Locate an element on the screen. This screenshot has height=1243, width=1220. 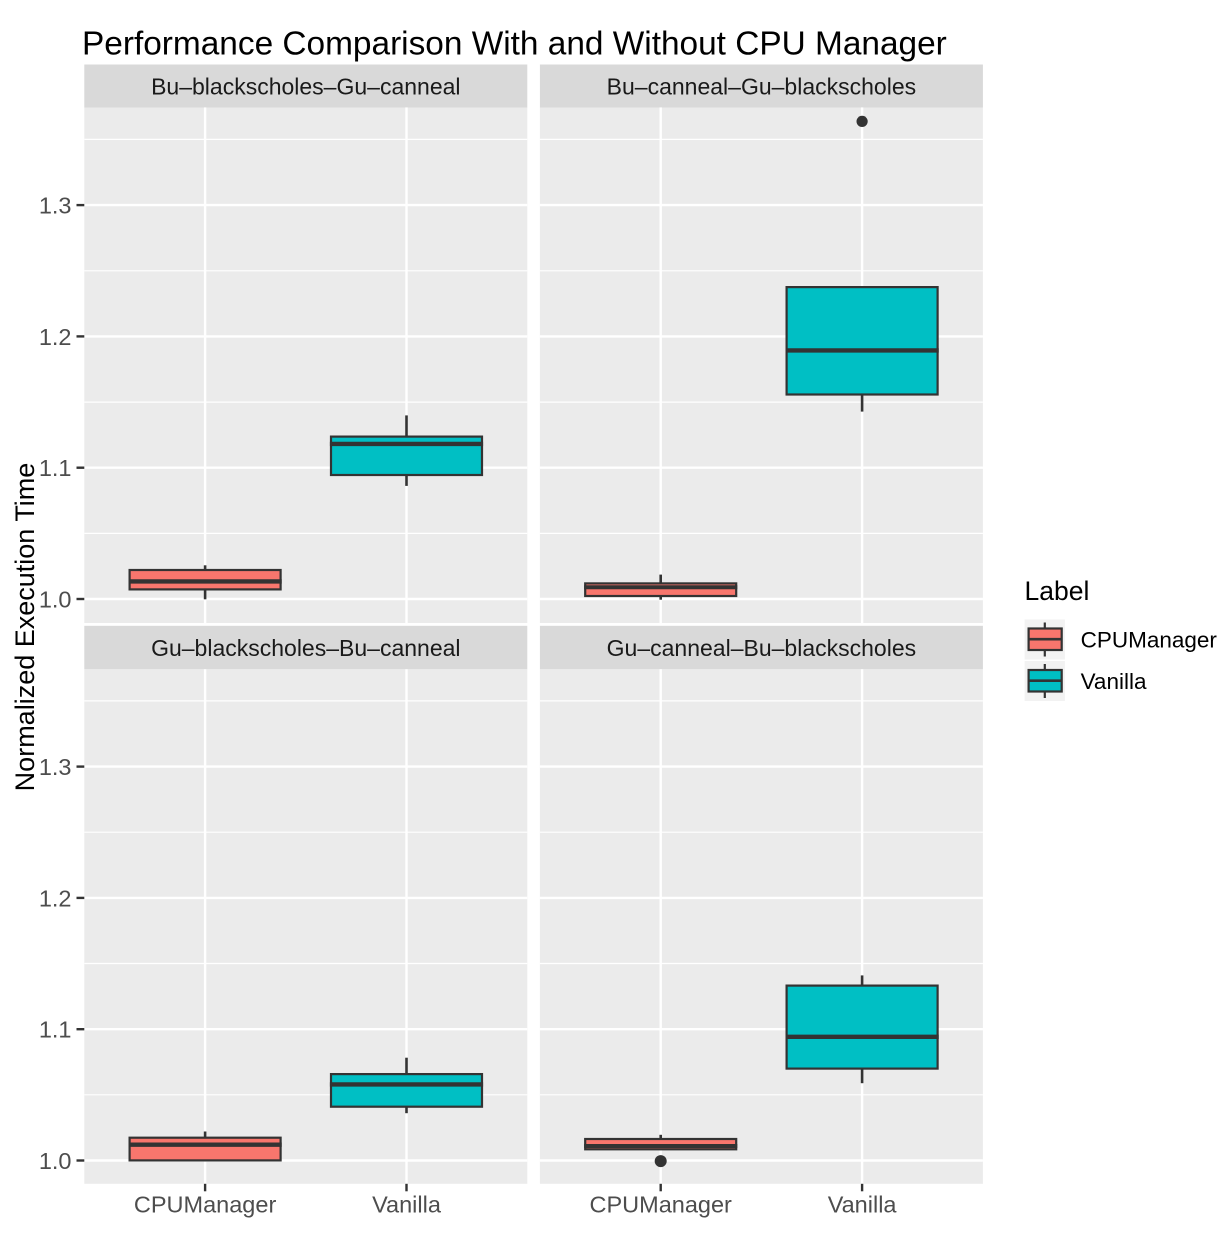
svg-text: Label is located at coordinates (1057, 591).